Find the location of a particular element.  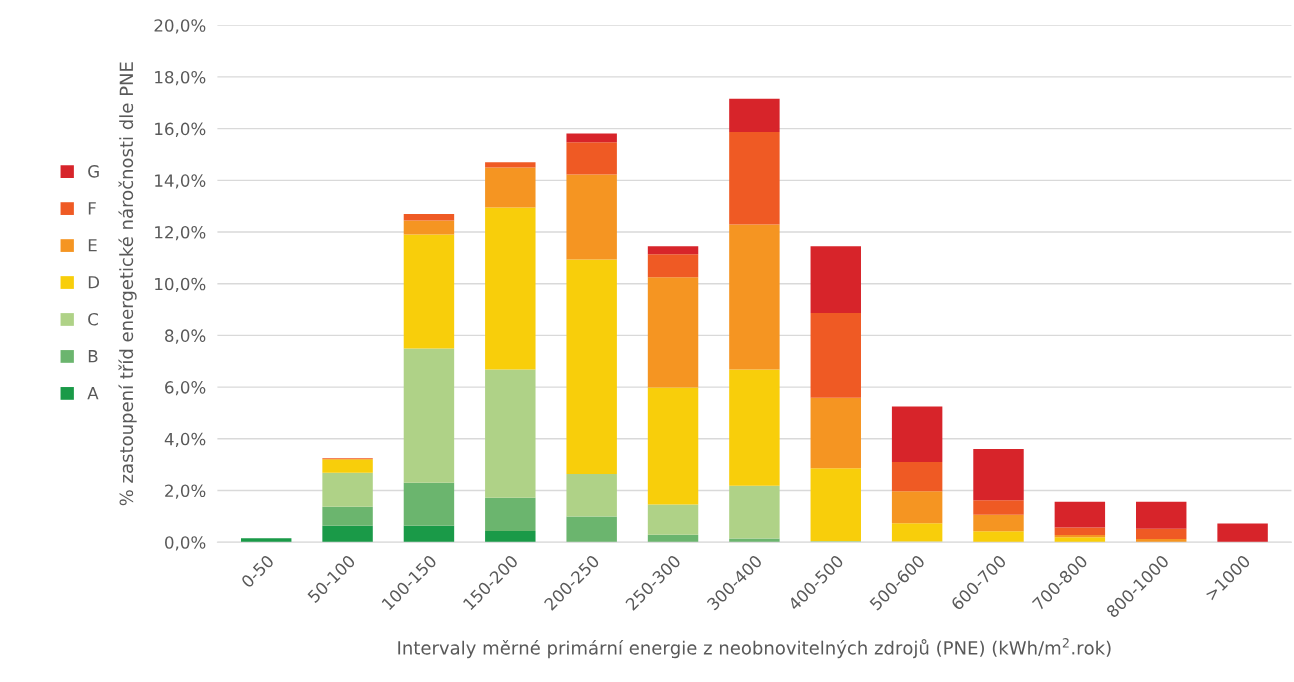

y-tick-label: 18,0% is located at coordinates (180, 78).